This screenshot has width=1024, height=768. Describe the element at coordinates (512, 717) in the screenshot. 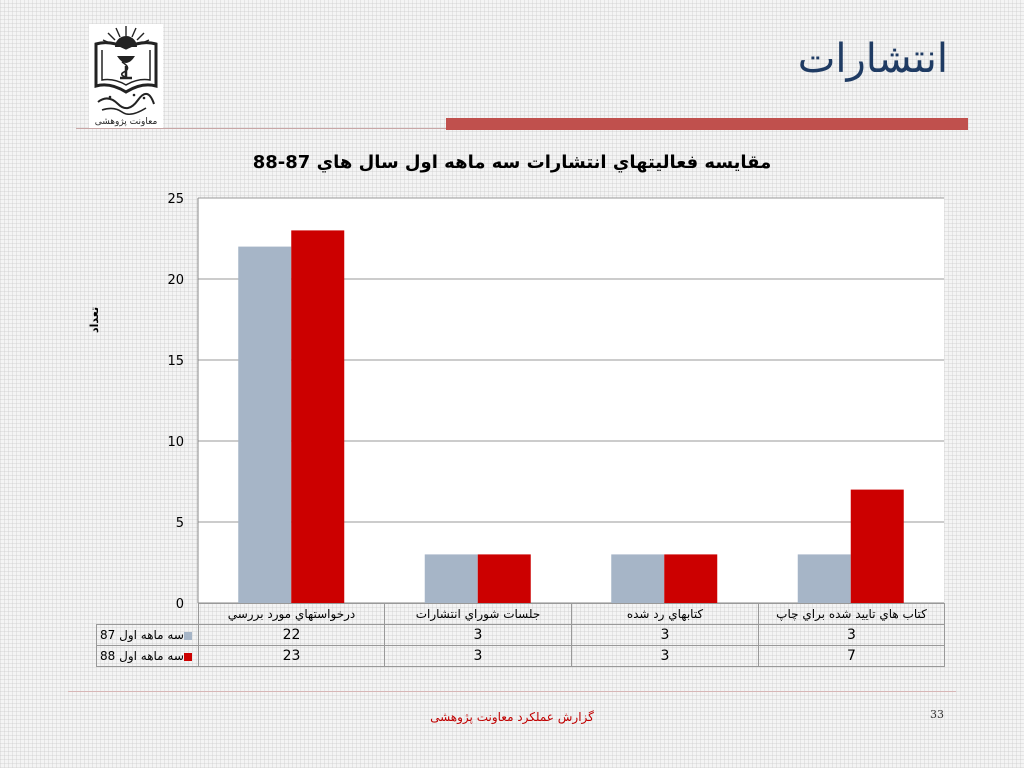

I see `footer-text: گزارش عملکرد معاونت پژوهشی` at that location.